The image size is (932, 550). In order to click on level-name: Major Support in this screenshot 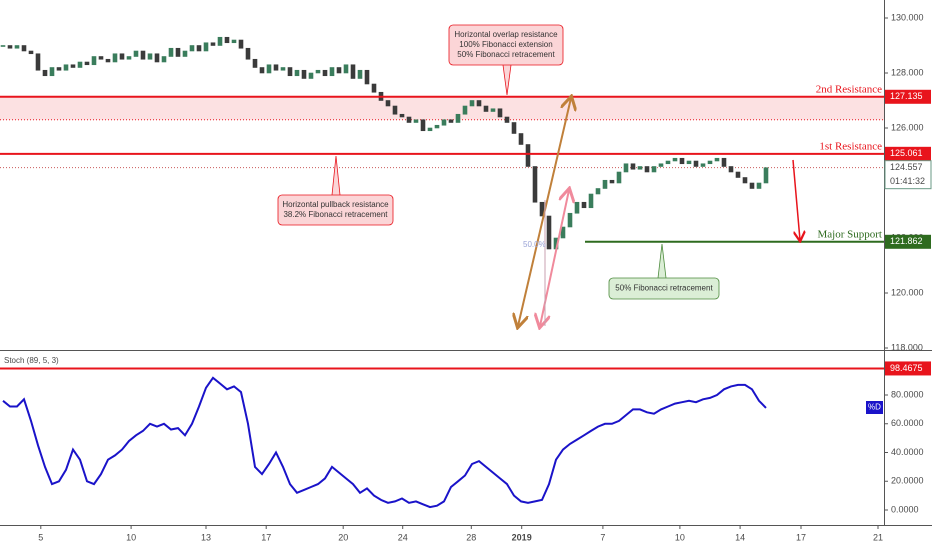, I will do `click(850, 234)`.